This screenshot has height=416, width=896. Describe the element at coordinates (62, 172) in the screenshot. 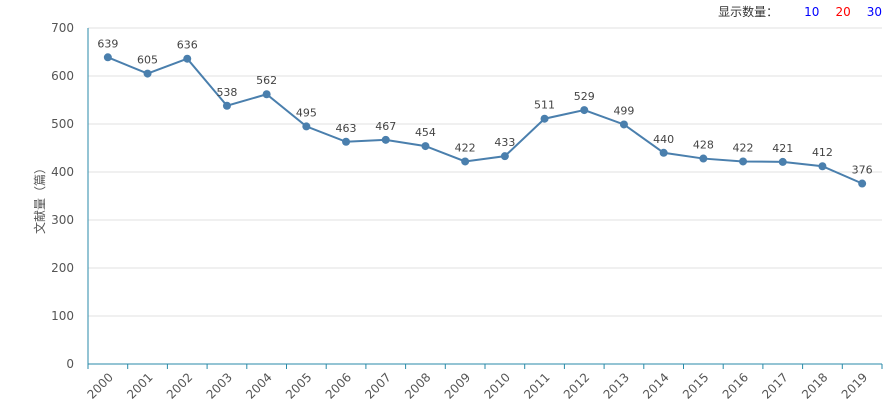

I see `y-tick-label: 400` at that location.